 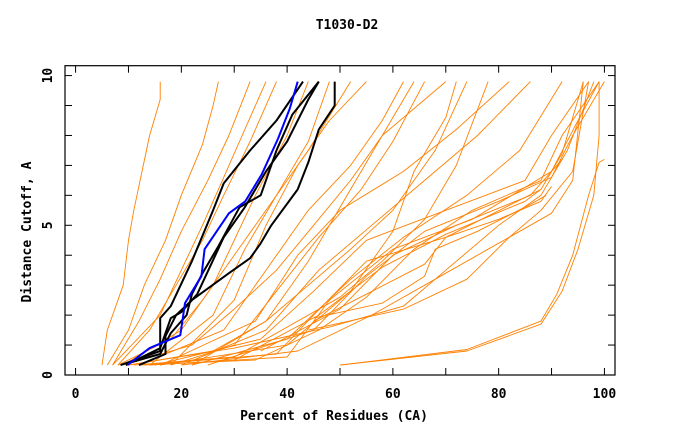 I want to click on y-axis-label: Distance Cutoff, A, so click(x=27, y=231).